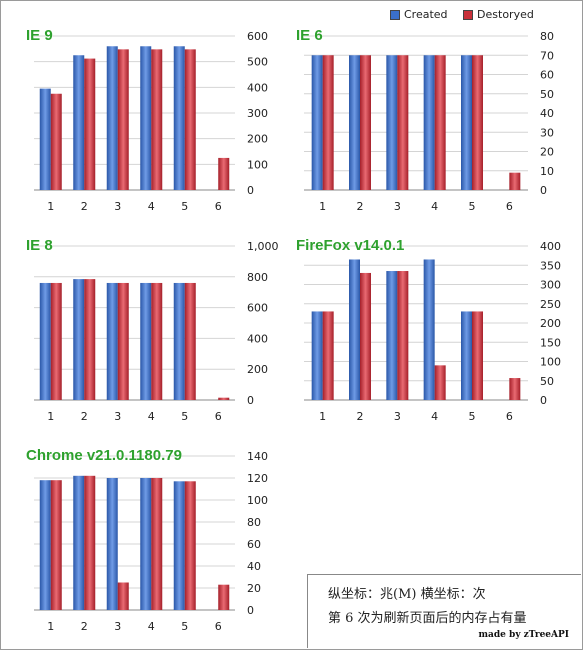  Describe the element at coordinates (257, 456) in the screenshot. I see `y-tick-label: 140` at that location.